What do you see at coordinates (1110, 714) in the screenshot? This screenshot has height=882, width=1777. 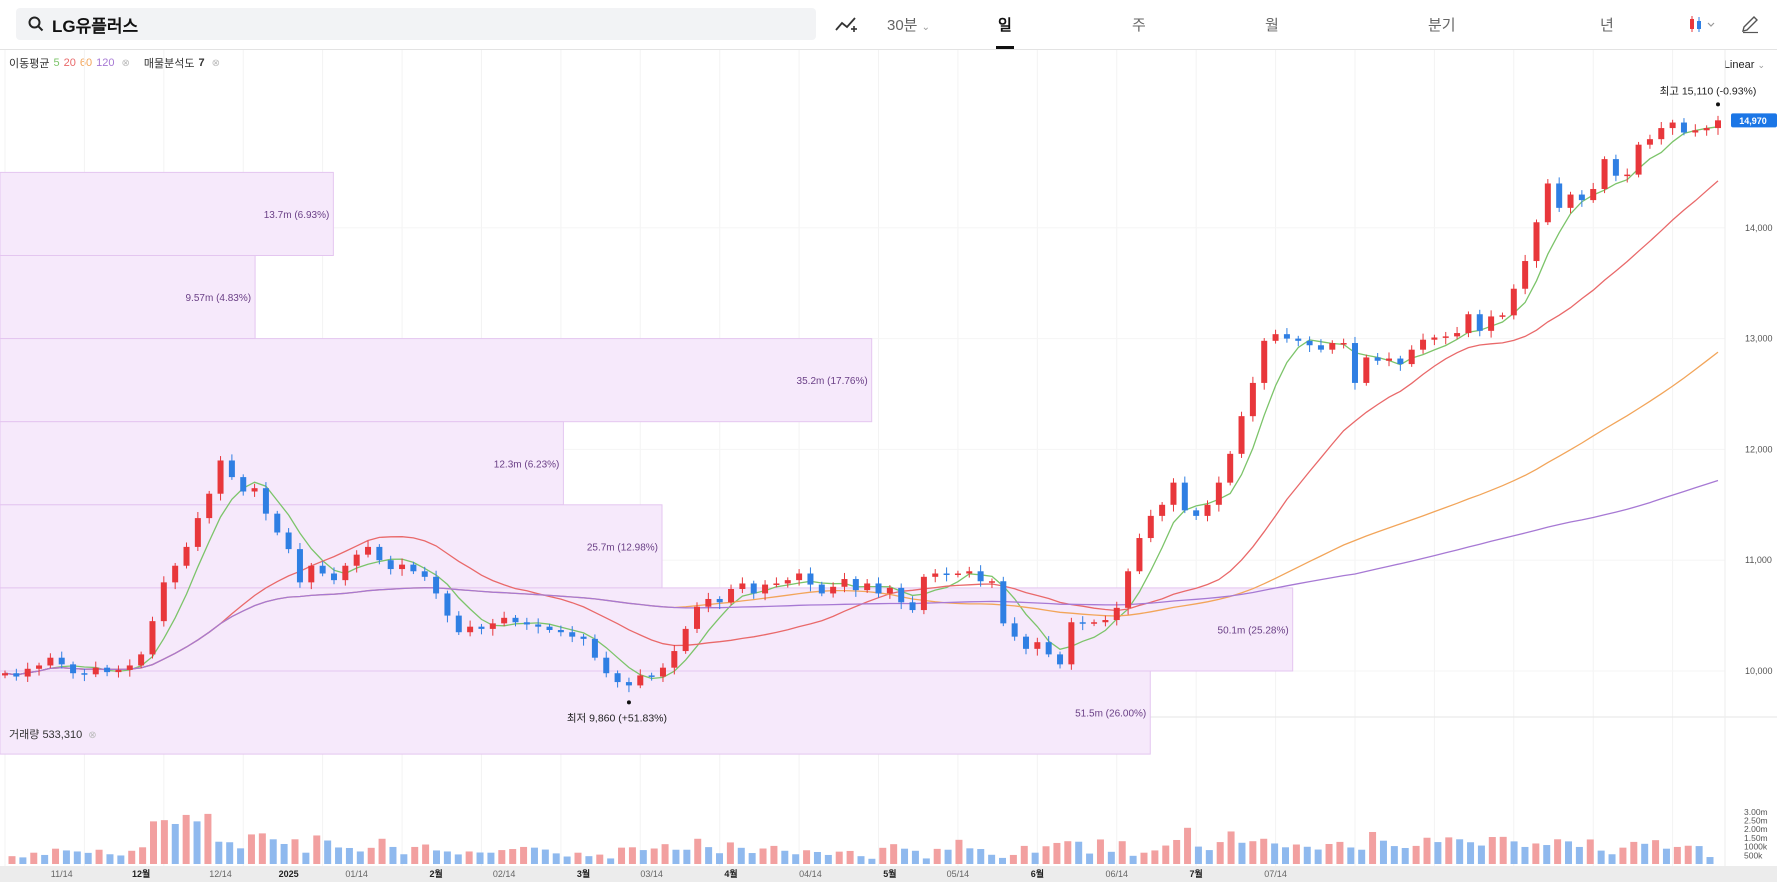 I see `profile-label: 51.5m (26.00%)` at bounding box center [1110, 714].